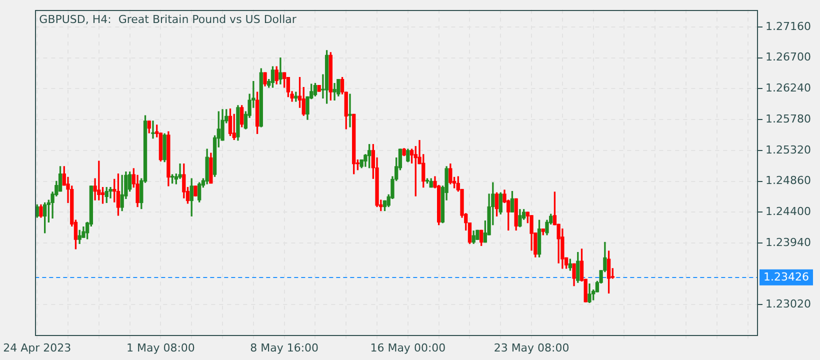 The image size is (820, 360). Describe the element at coordinates (408, 347) in the screenshot. I see `x-tick-label: 16 May 00:00` at that location.